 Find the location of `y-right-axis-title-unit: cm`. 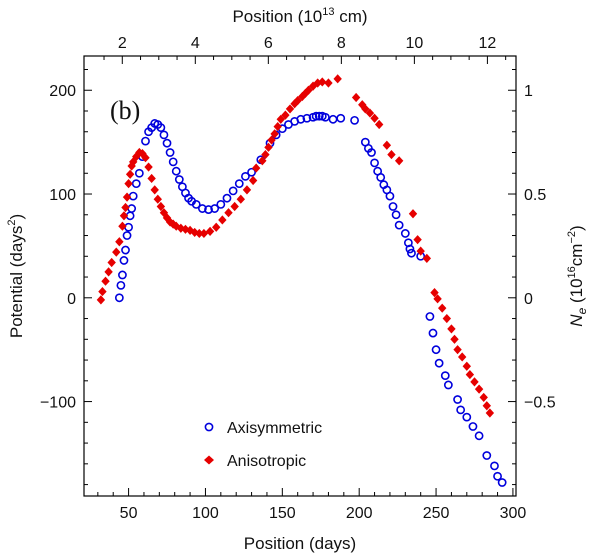

y-right-axis-title-unit: cm is located at coordinates (576, 255).